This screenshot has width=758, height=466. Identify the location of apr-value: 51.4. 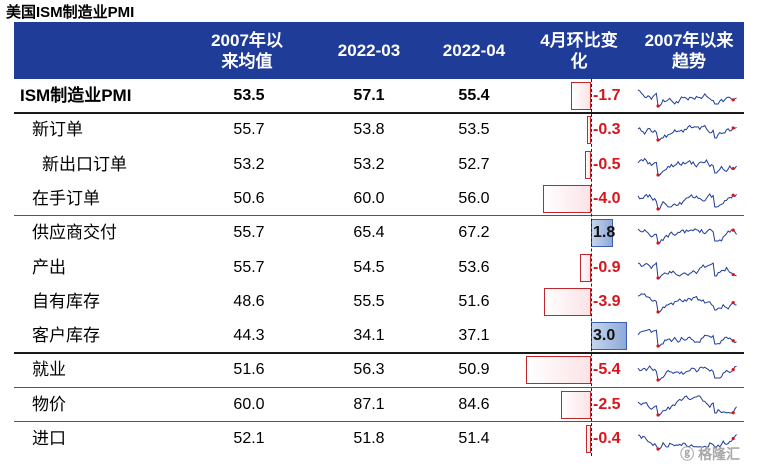
(474, 438).